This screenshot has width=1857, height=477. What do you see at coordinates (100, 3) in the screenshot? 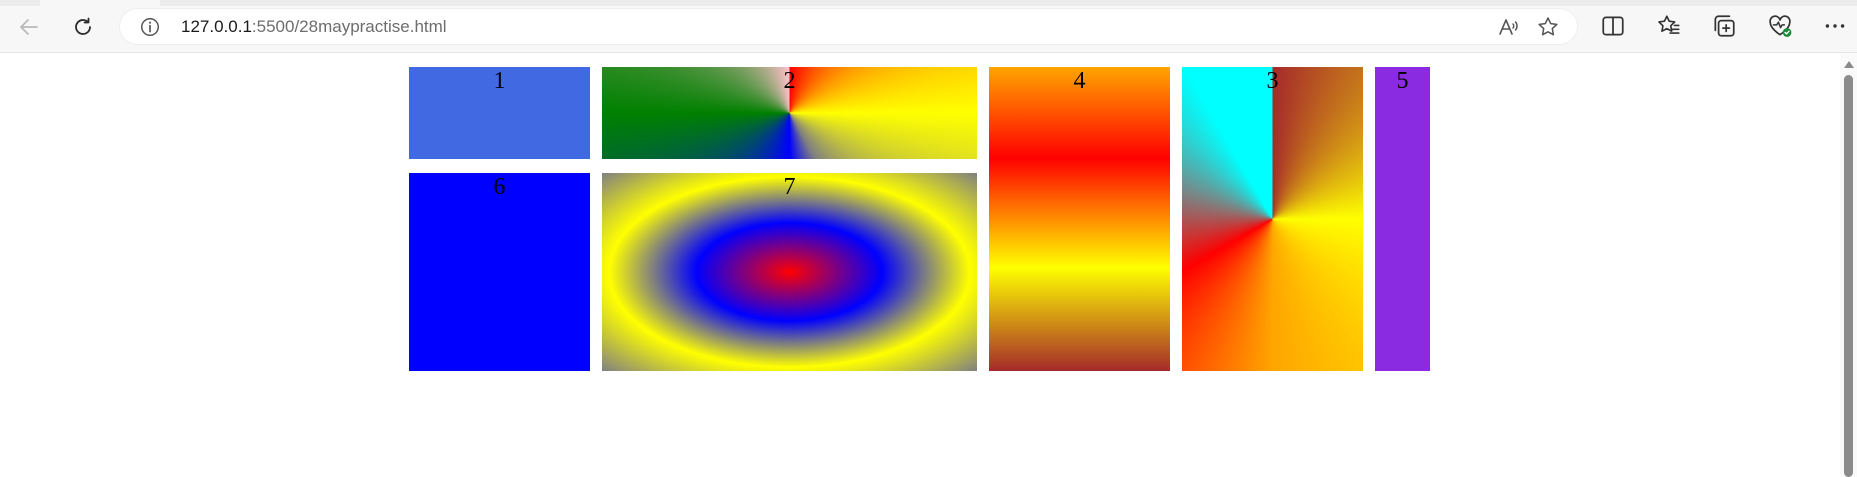
I see `active-tab` at bounding box center [100, 3].